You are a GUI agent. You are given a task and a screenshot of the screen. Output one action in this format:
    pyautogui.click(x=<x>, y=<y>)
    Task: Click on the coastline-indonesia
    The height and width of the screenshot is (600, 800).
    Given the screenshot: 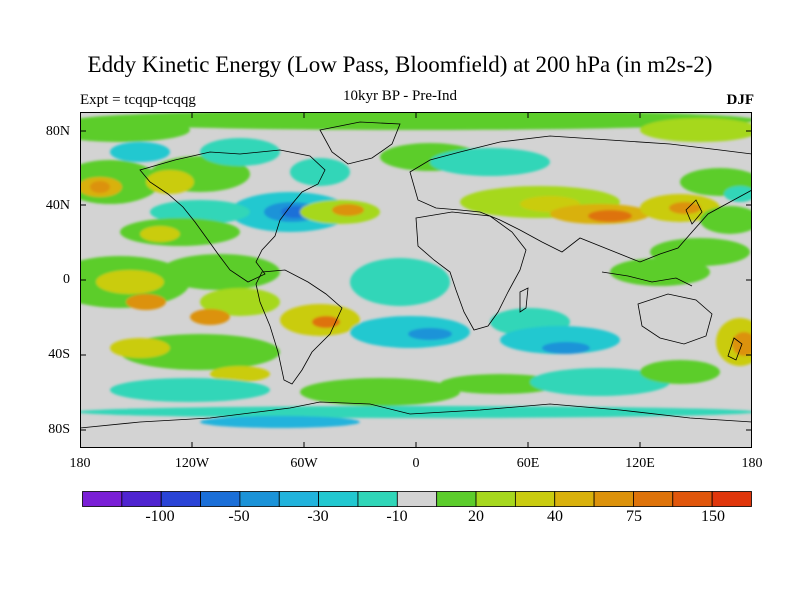 What is the action you would take?
    pyautogui.click(x=647, y=279)
    